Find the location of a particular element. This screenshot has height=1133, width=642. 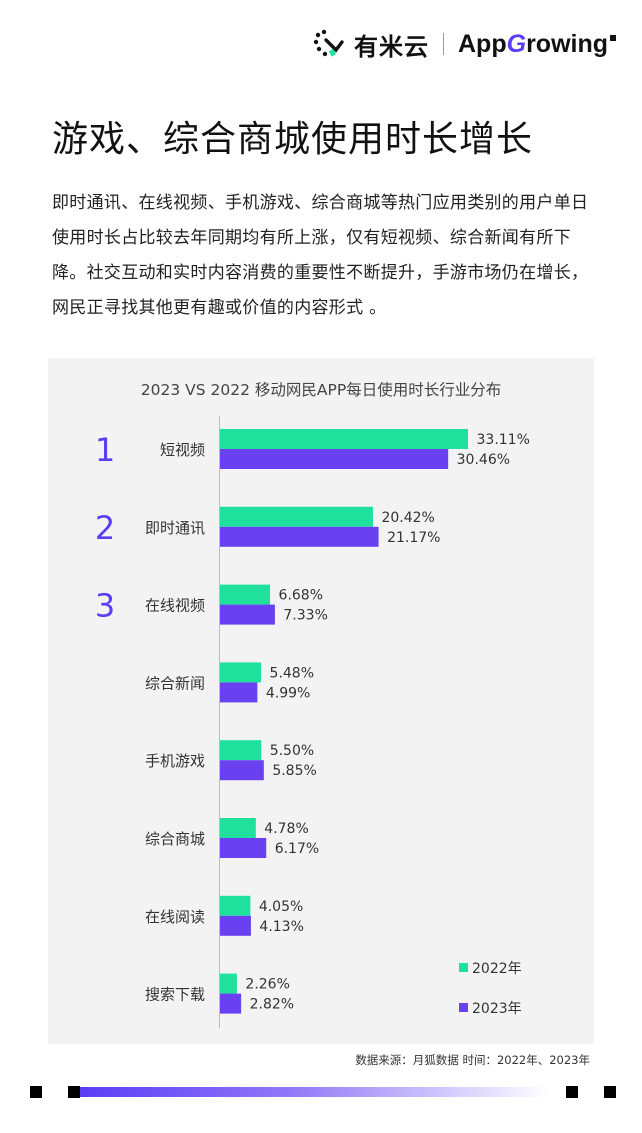

data-label-2023: 21.17% is located at coordinates (413, 538).